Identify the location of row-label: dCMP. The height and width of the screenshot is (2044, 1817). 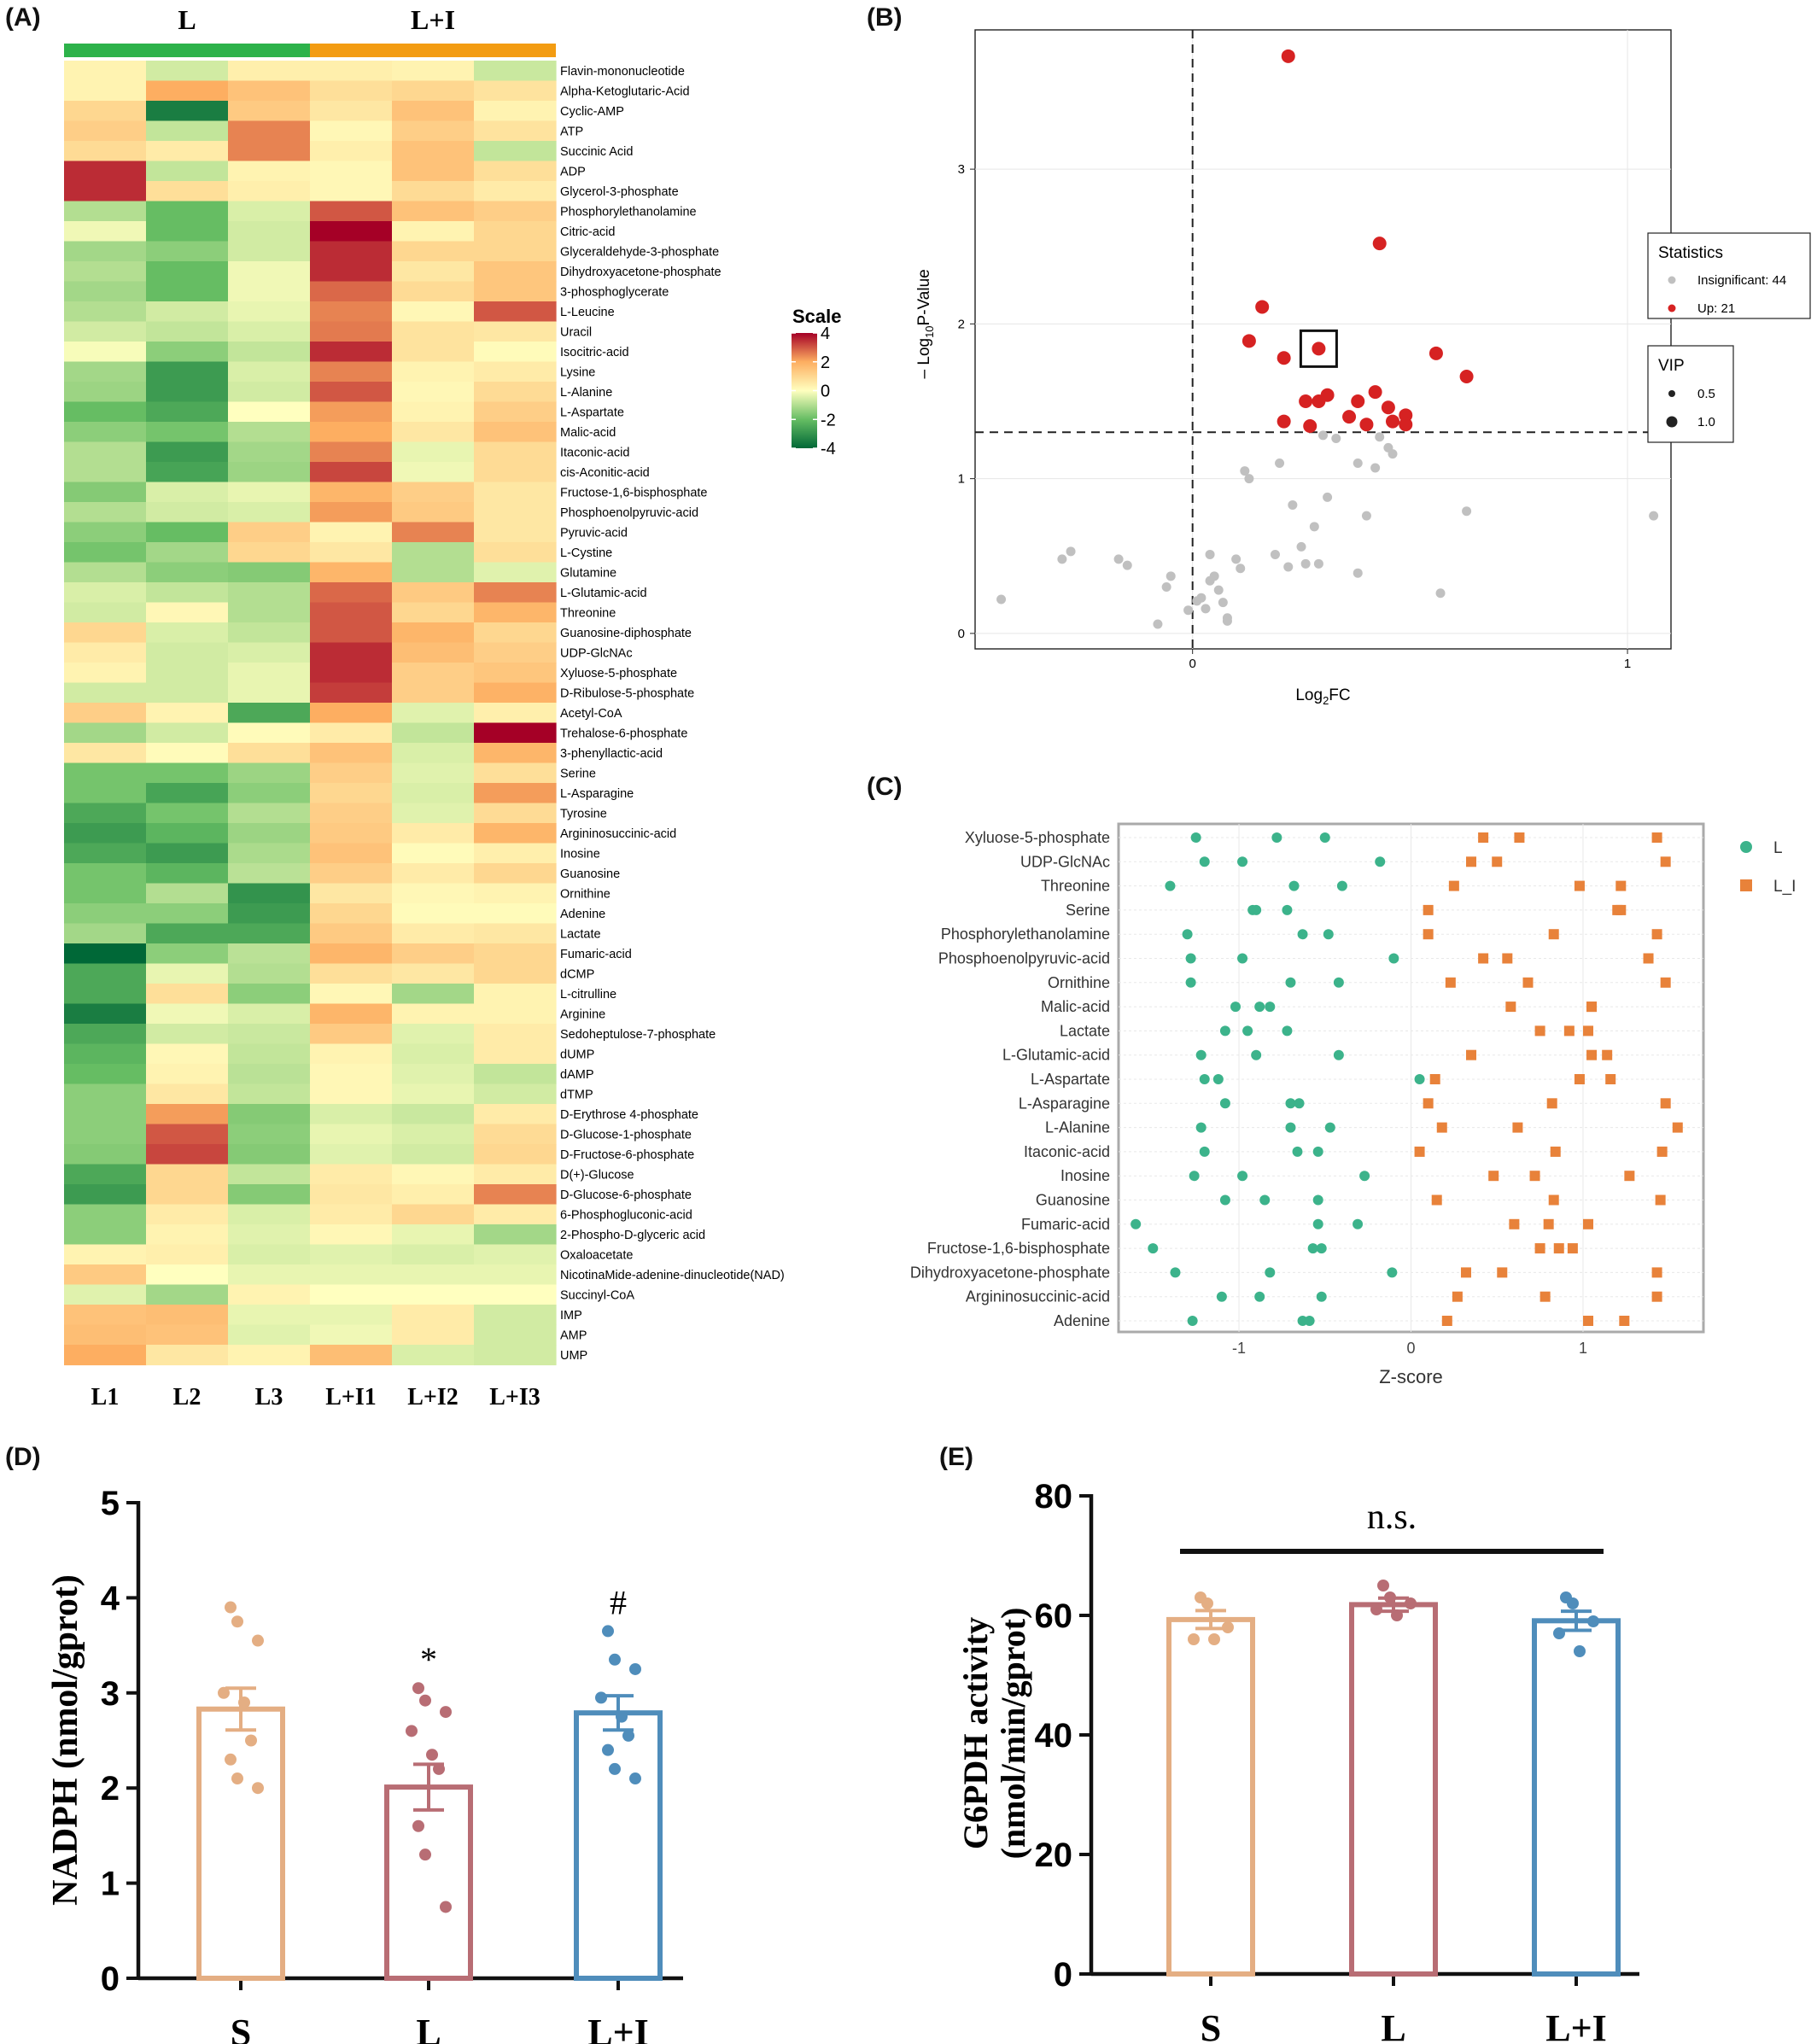
(577, 974).